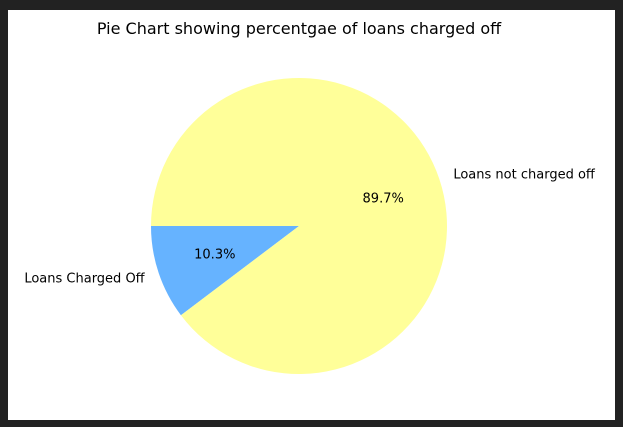 This screenshot has height=427, width=623. What do you see at coordinates (383, 198) in the screenshot?
I see `pie-percent-label: 89.7%` at bounding box center [383, 198].